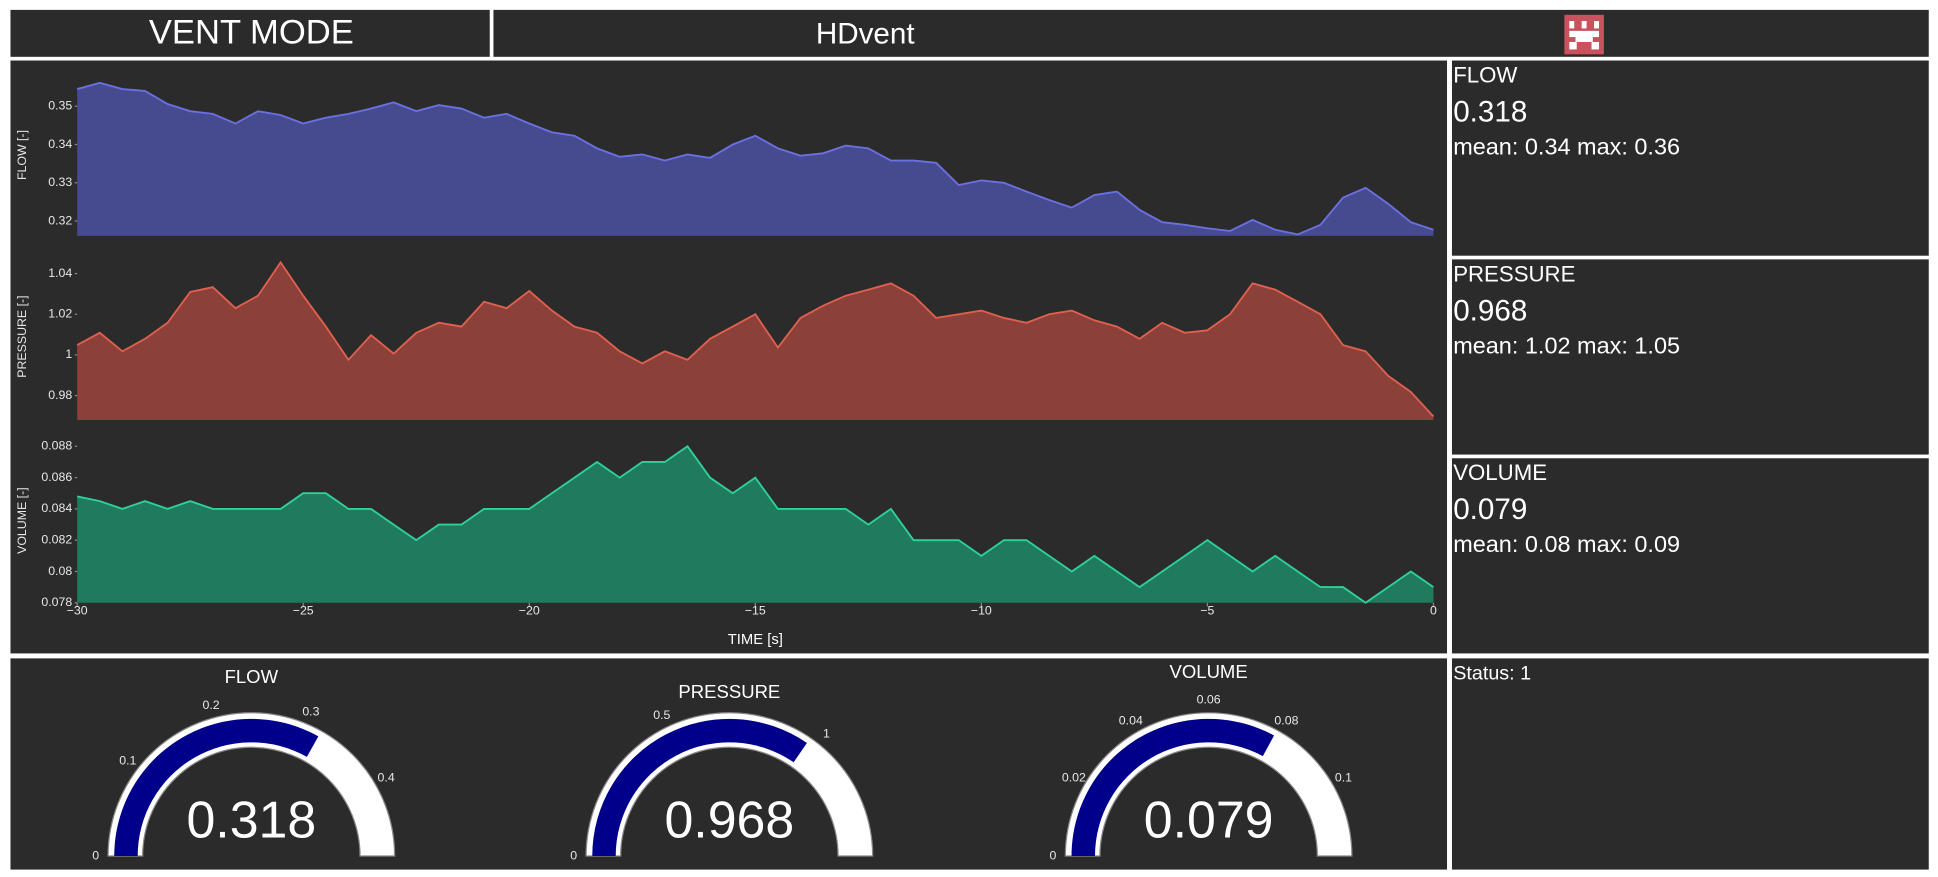 Image resolution: width=1938 pixels, height=877 pixels. I want to click on y-tick-label: 1.02, so click(60, 313).